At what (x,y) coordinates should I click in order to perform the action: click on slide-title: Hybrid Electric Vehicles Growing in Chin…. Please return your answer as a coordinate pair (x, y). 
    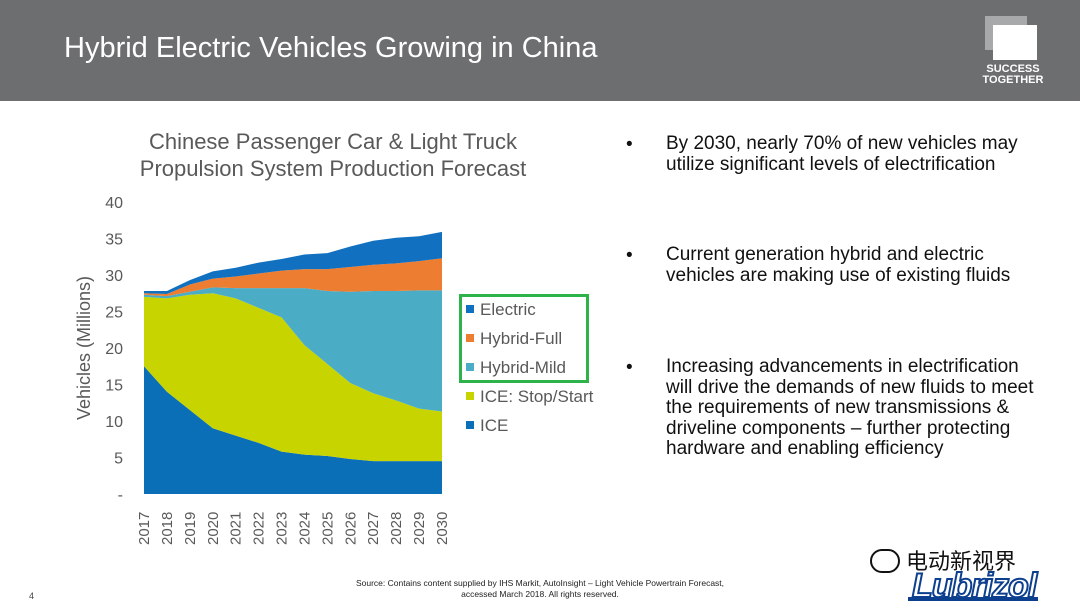
    Looking at the image, I should click on (331, 48).